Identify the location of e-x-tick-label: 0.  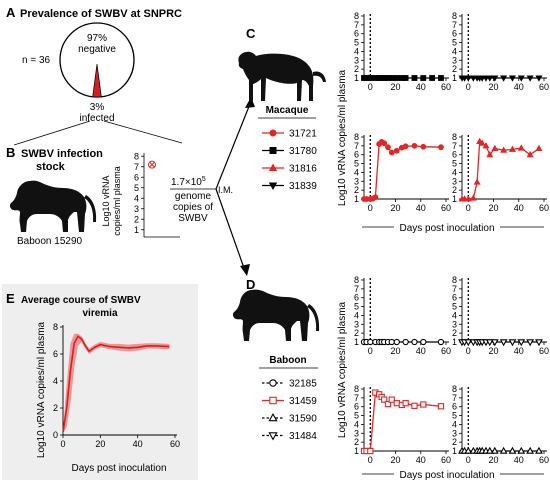
(62, 444).